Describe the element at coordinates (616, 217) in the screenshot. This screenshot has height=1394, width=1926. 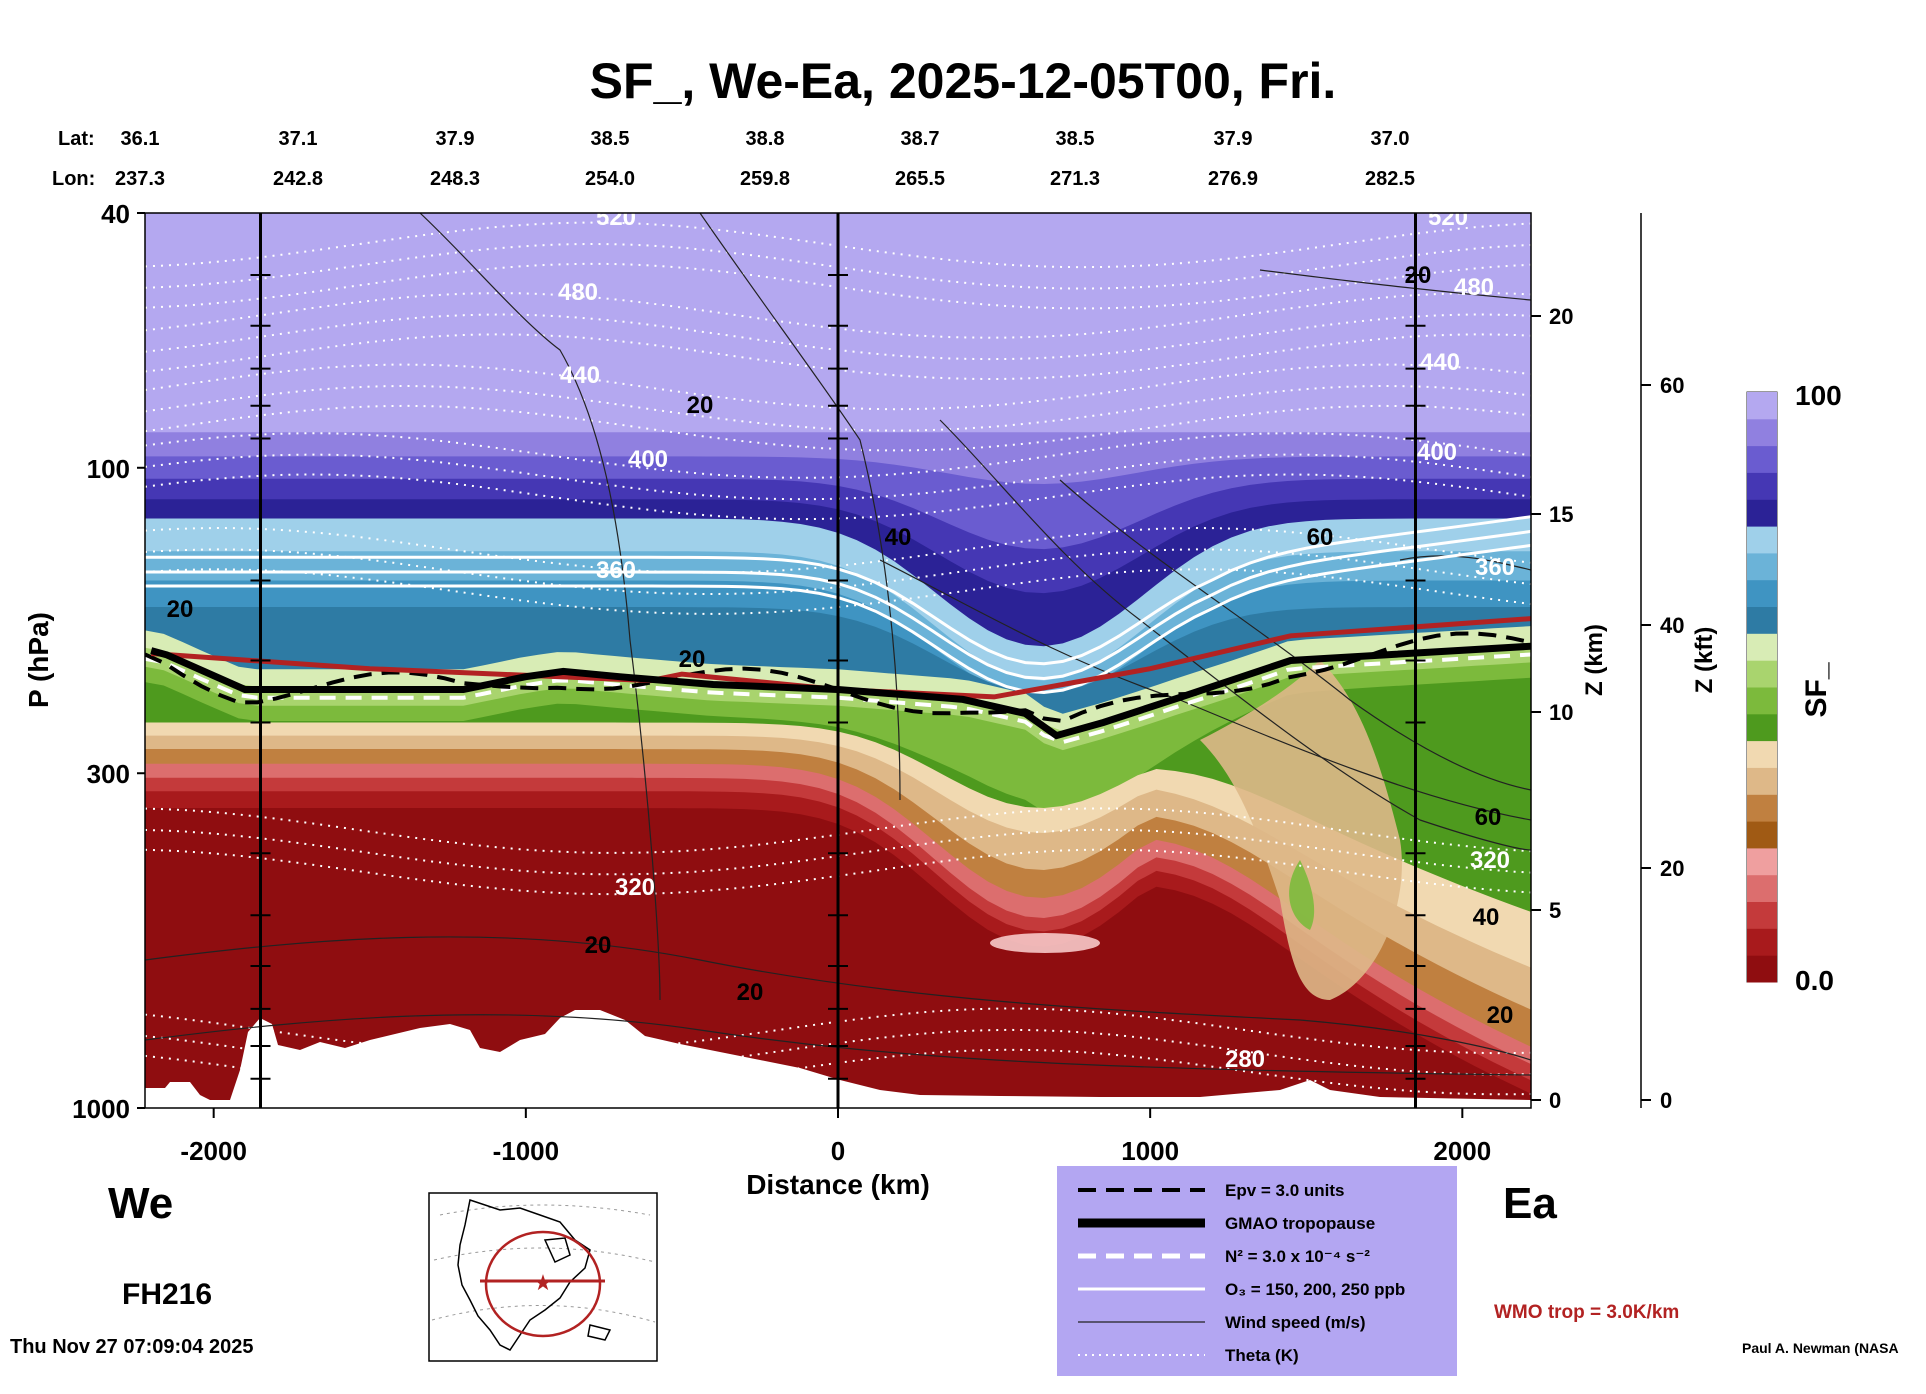
I see `theta-label: 520` at that location.